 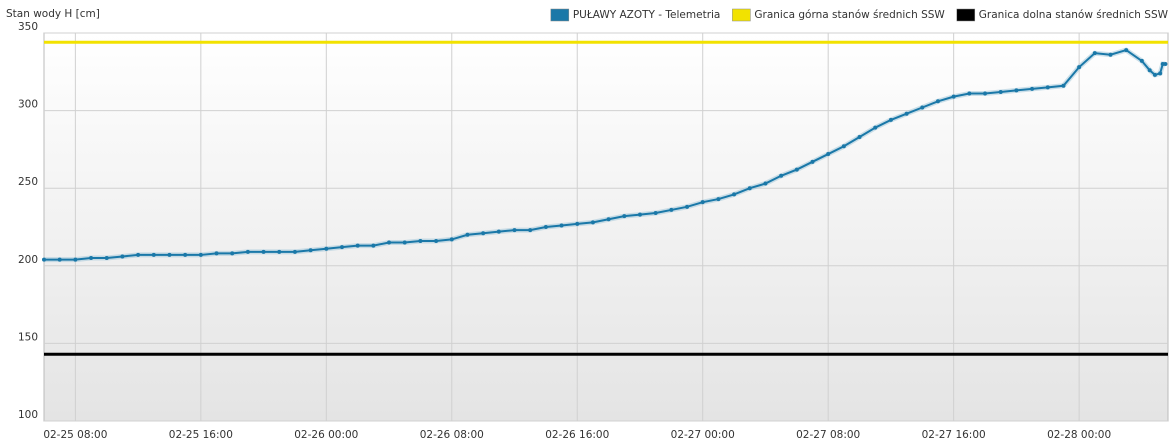 What do you see at coordinates (1074, 15) in the screenshot?
I see `legend-label: Granica dolna stanów średnich SSW` at bounding box center [1074, 15].